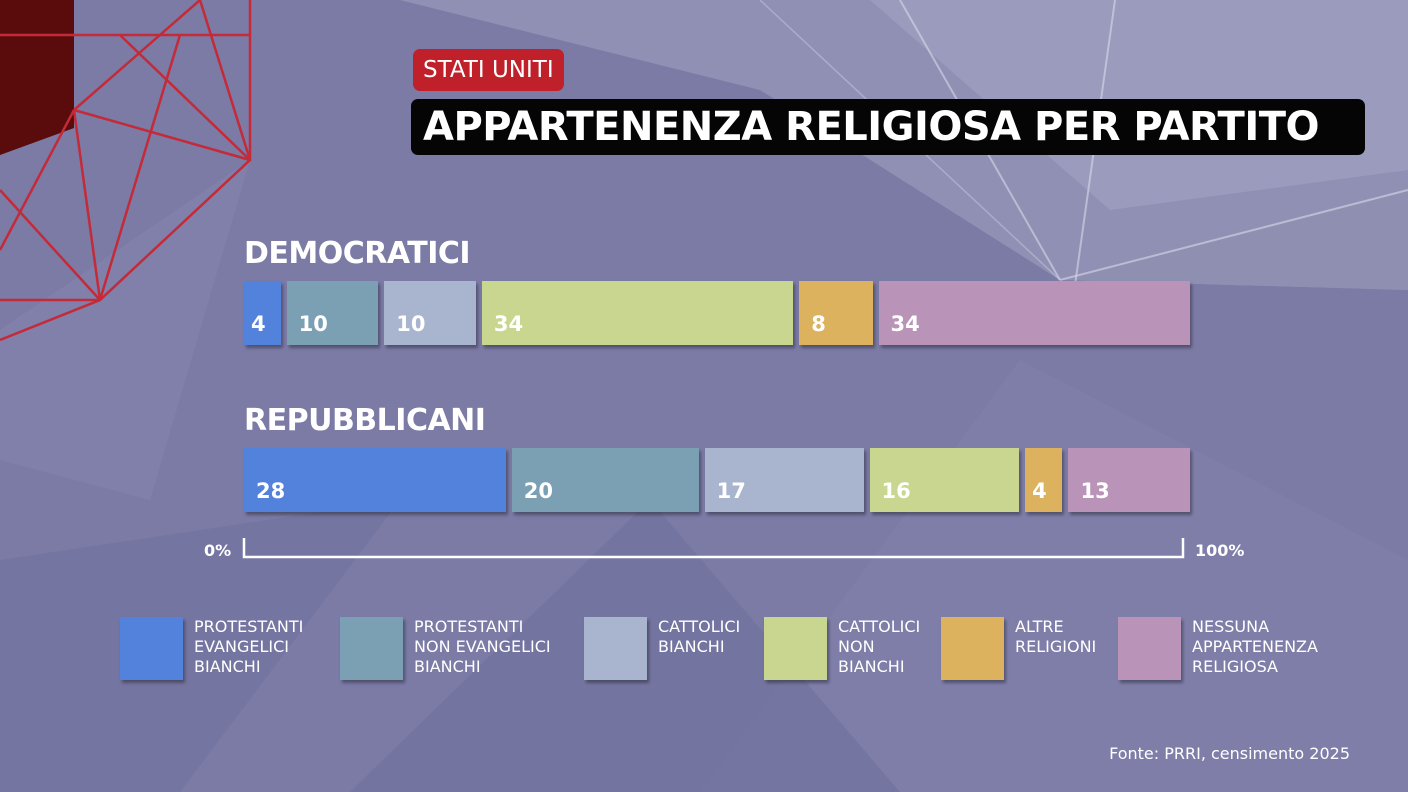 This screenshot has width=1408, height=792. I want to click on legend-label: CATTOLICI BIANCHI, so click(699, 637).